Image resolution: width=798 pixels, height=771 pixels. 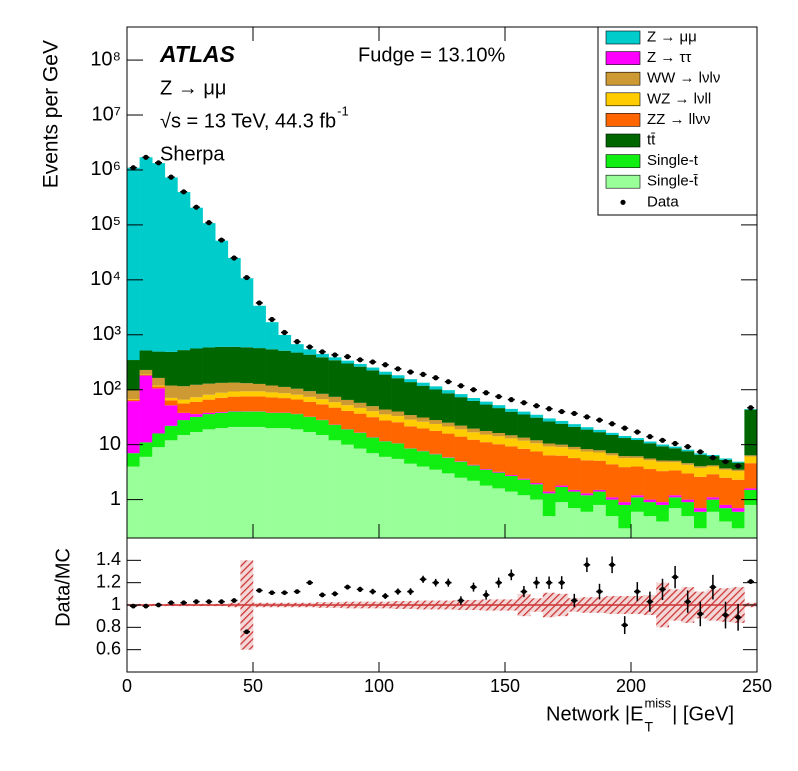 I want to click on y-tick-label: 10⁵, so click(x=105, y=224).